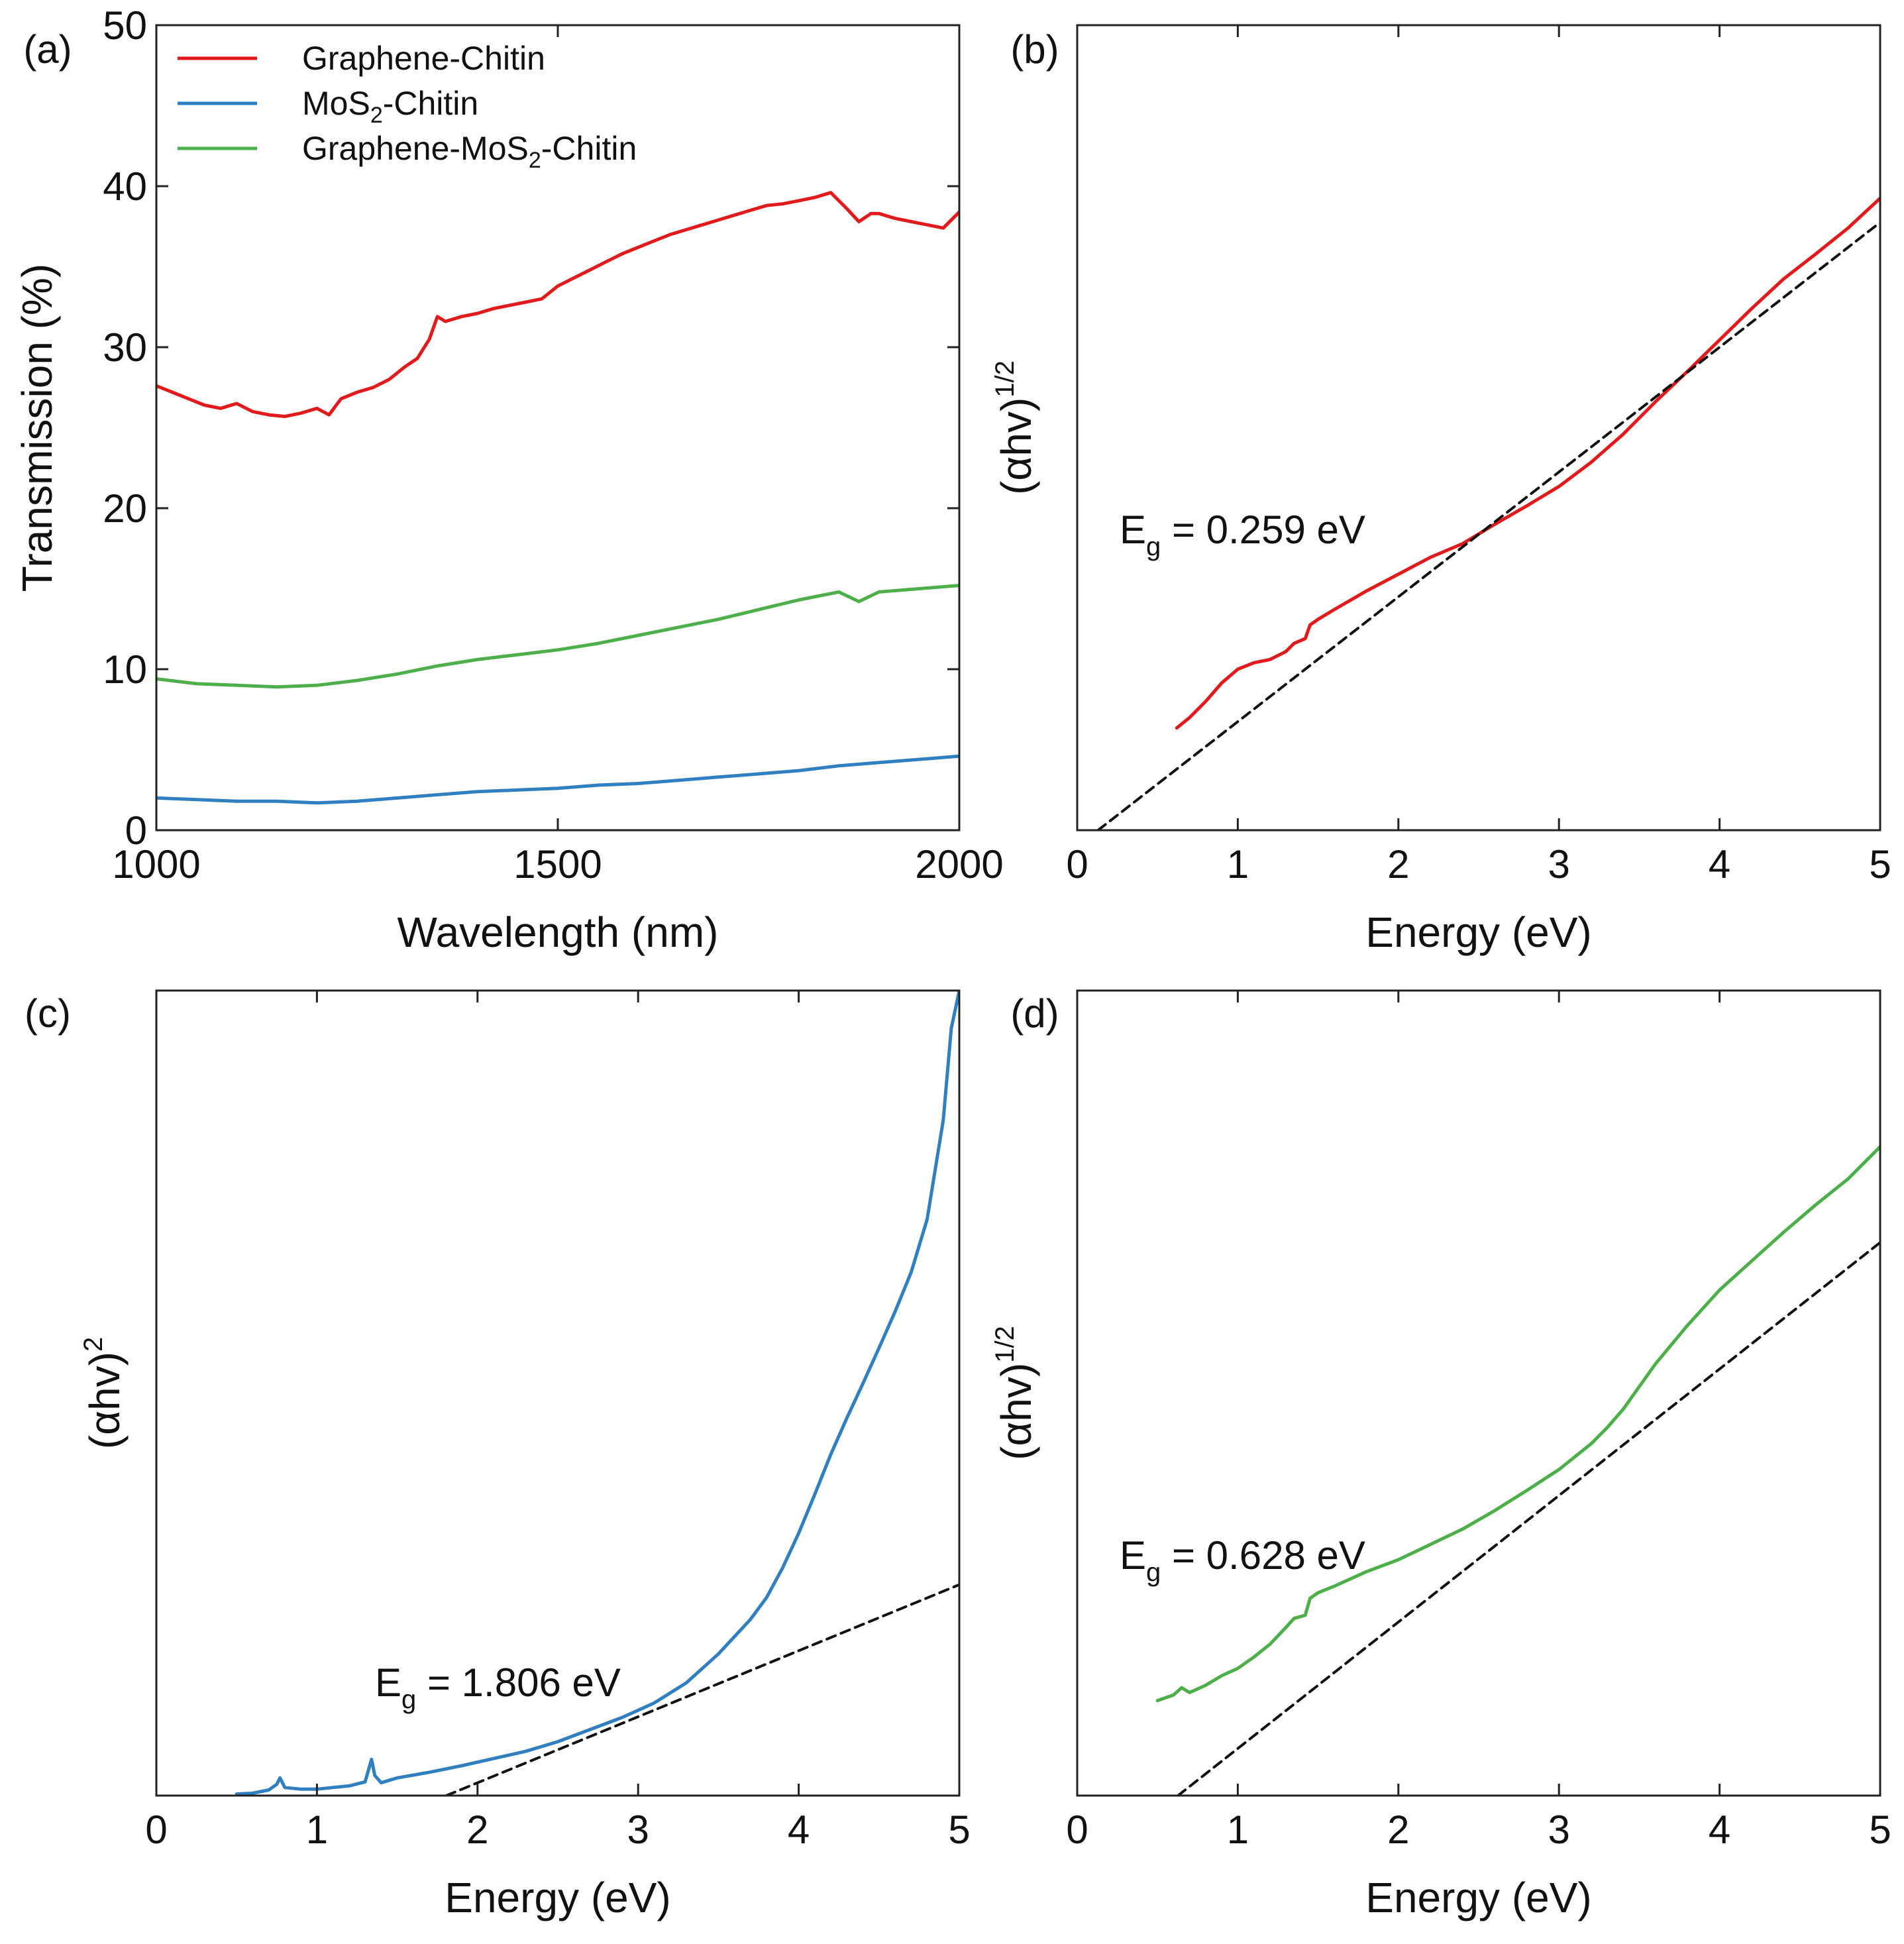  Describe the element at coordinates (959, 864) in the screenshot. I see `x-tick-label: 2000` at that location.